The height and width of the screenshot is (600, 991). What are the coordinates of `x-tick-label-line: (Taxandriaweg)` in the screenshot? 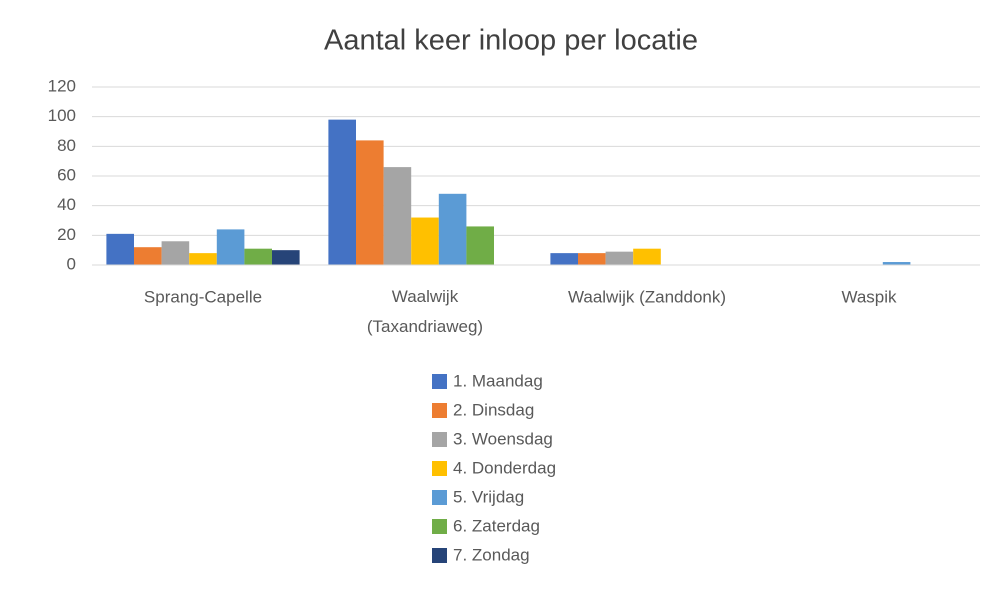 It's located at (425, 326).